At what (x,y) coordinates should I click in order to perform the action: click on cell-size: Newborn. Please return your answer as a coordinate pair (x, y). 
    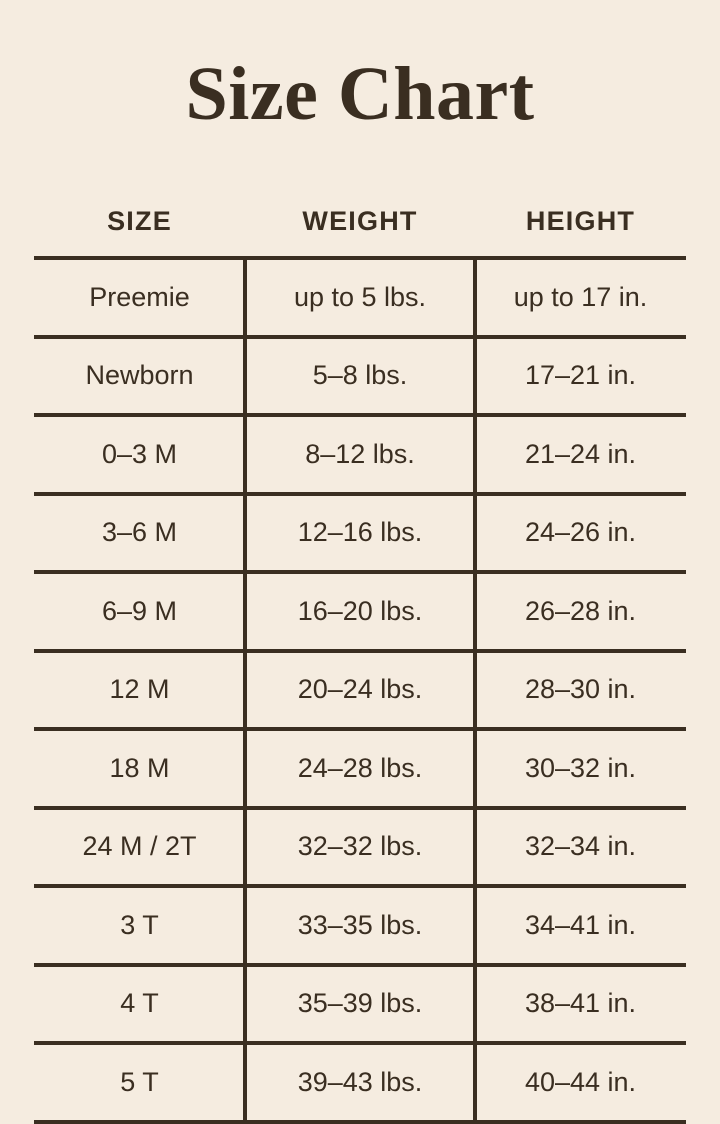
    Looking at the image, I should click on (139, 375).